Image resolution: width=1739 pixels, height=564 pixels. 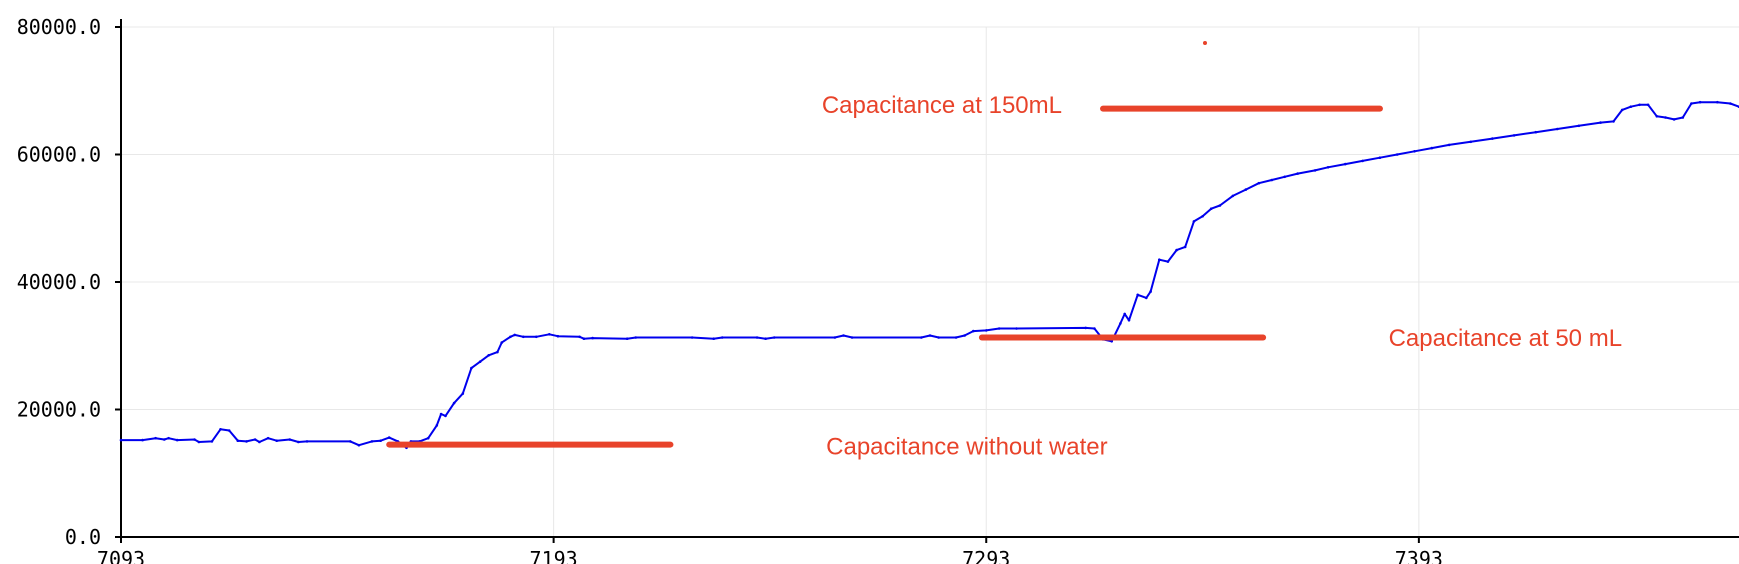 I want to click on y-tick-label: 60000.0, so click(x=59, y=155).